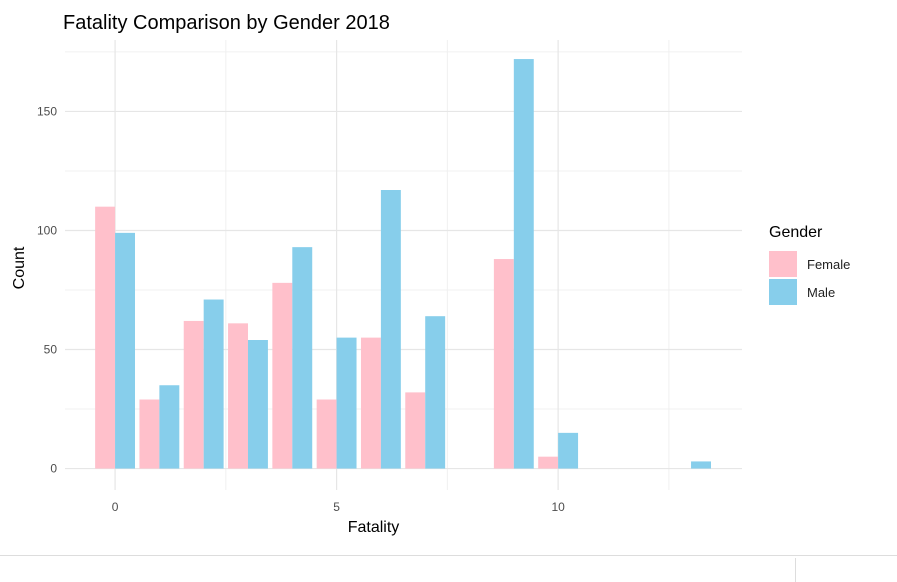  Describe the element at coordinates (783, 264) in the screenshot. I see `legend-swatch-female` at that location.